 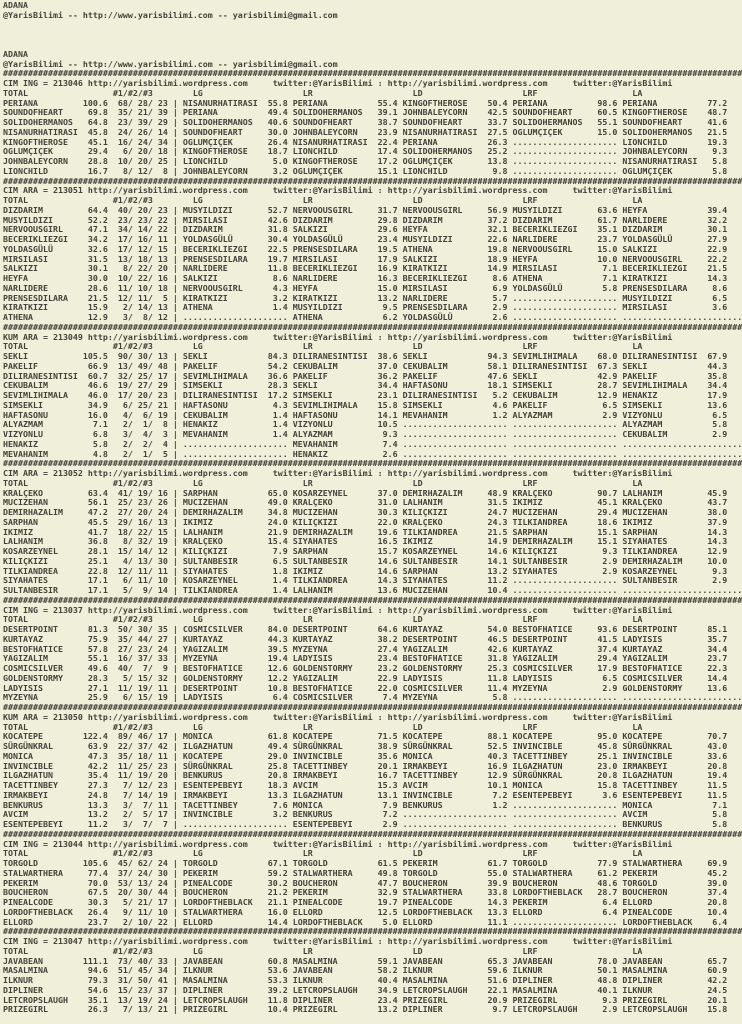 I want to click on masthead-city-repeat: ADANA, so click(x=15, y=53).